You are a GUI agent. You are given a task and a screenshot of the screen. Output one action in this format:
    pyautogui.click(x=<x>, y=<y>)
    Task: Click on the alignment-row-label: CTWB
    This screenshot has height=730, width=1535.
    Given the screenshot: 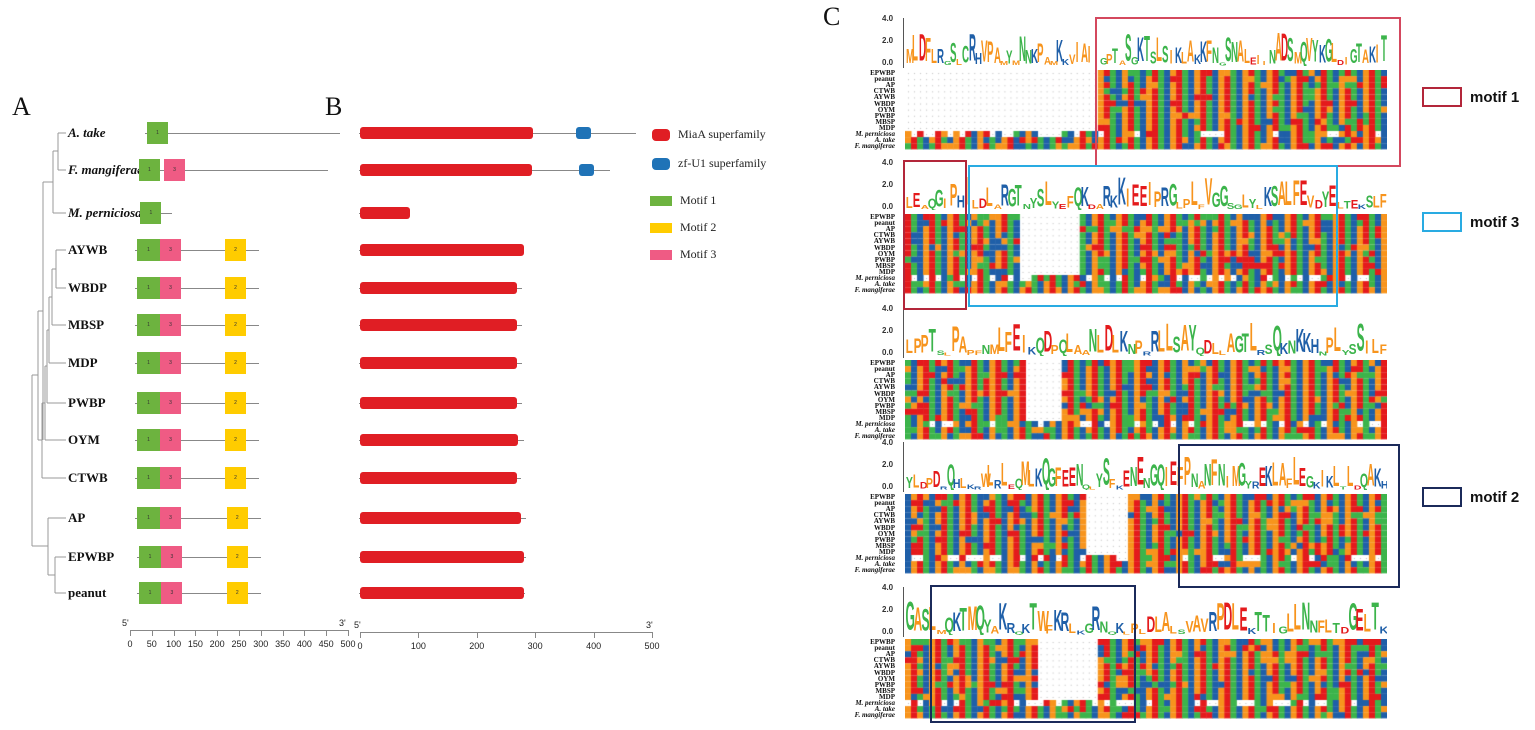 What is the action you would take?
    pyautogui.click(x=884, y=235)
    